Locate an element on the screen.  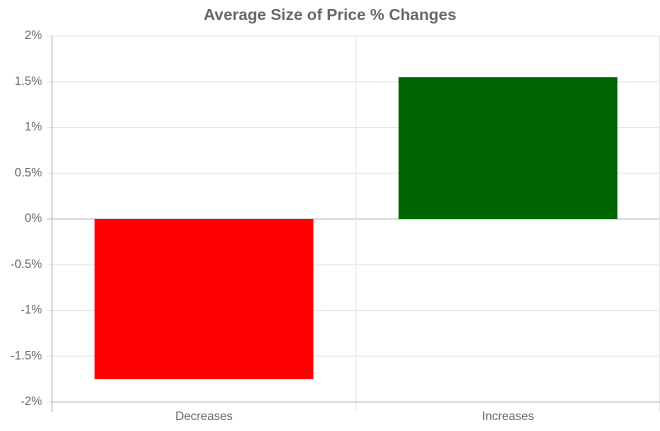
x-tick-label: Decreases is located at coordinates (203, 416).